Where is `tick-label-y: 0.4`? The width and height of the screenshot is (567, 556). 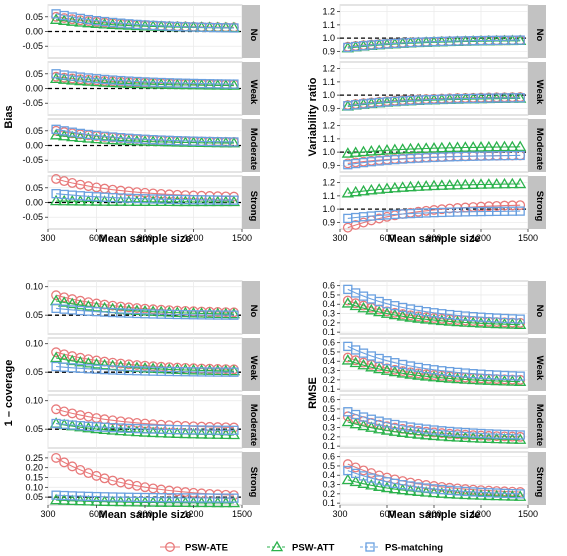 tick-label-y: 0.4 is located at coordinates (328, 418).